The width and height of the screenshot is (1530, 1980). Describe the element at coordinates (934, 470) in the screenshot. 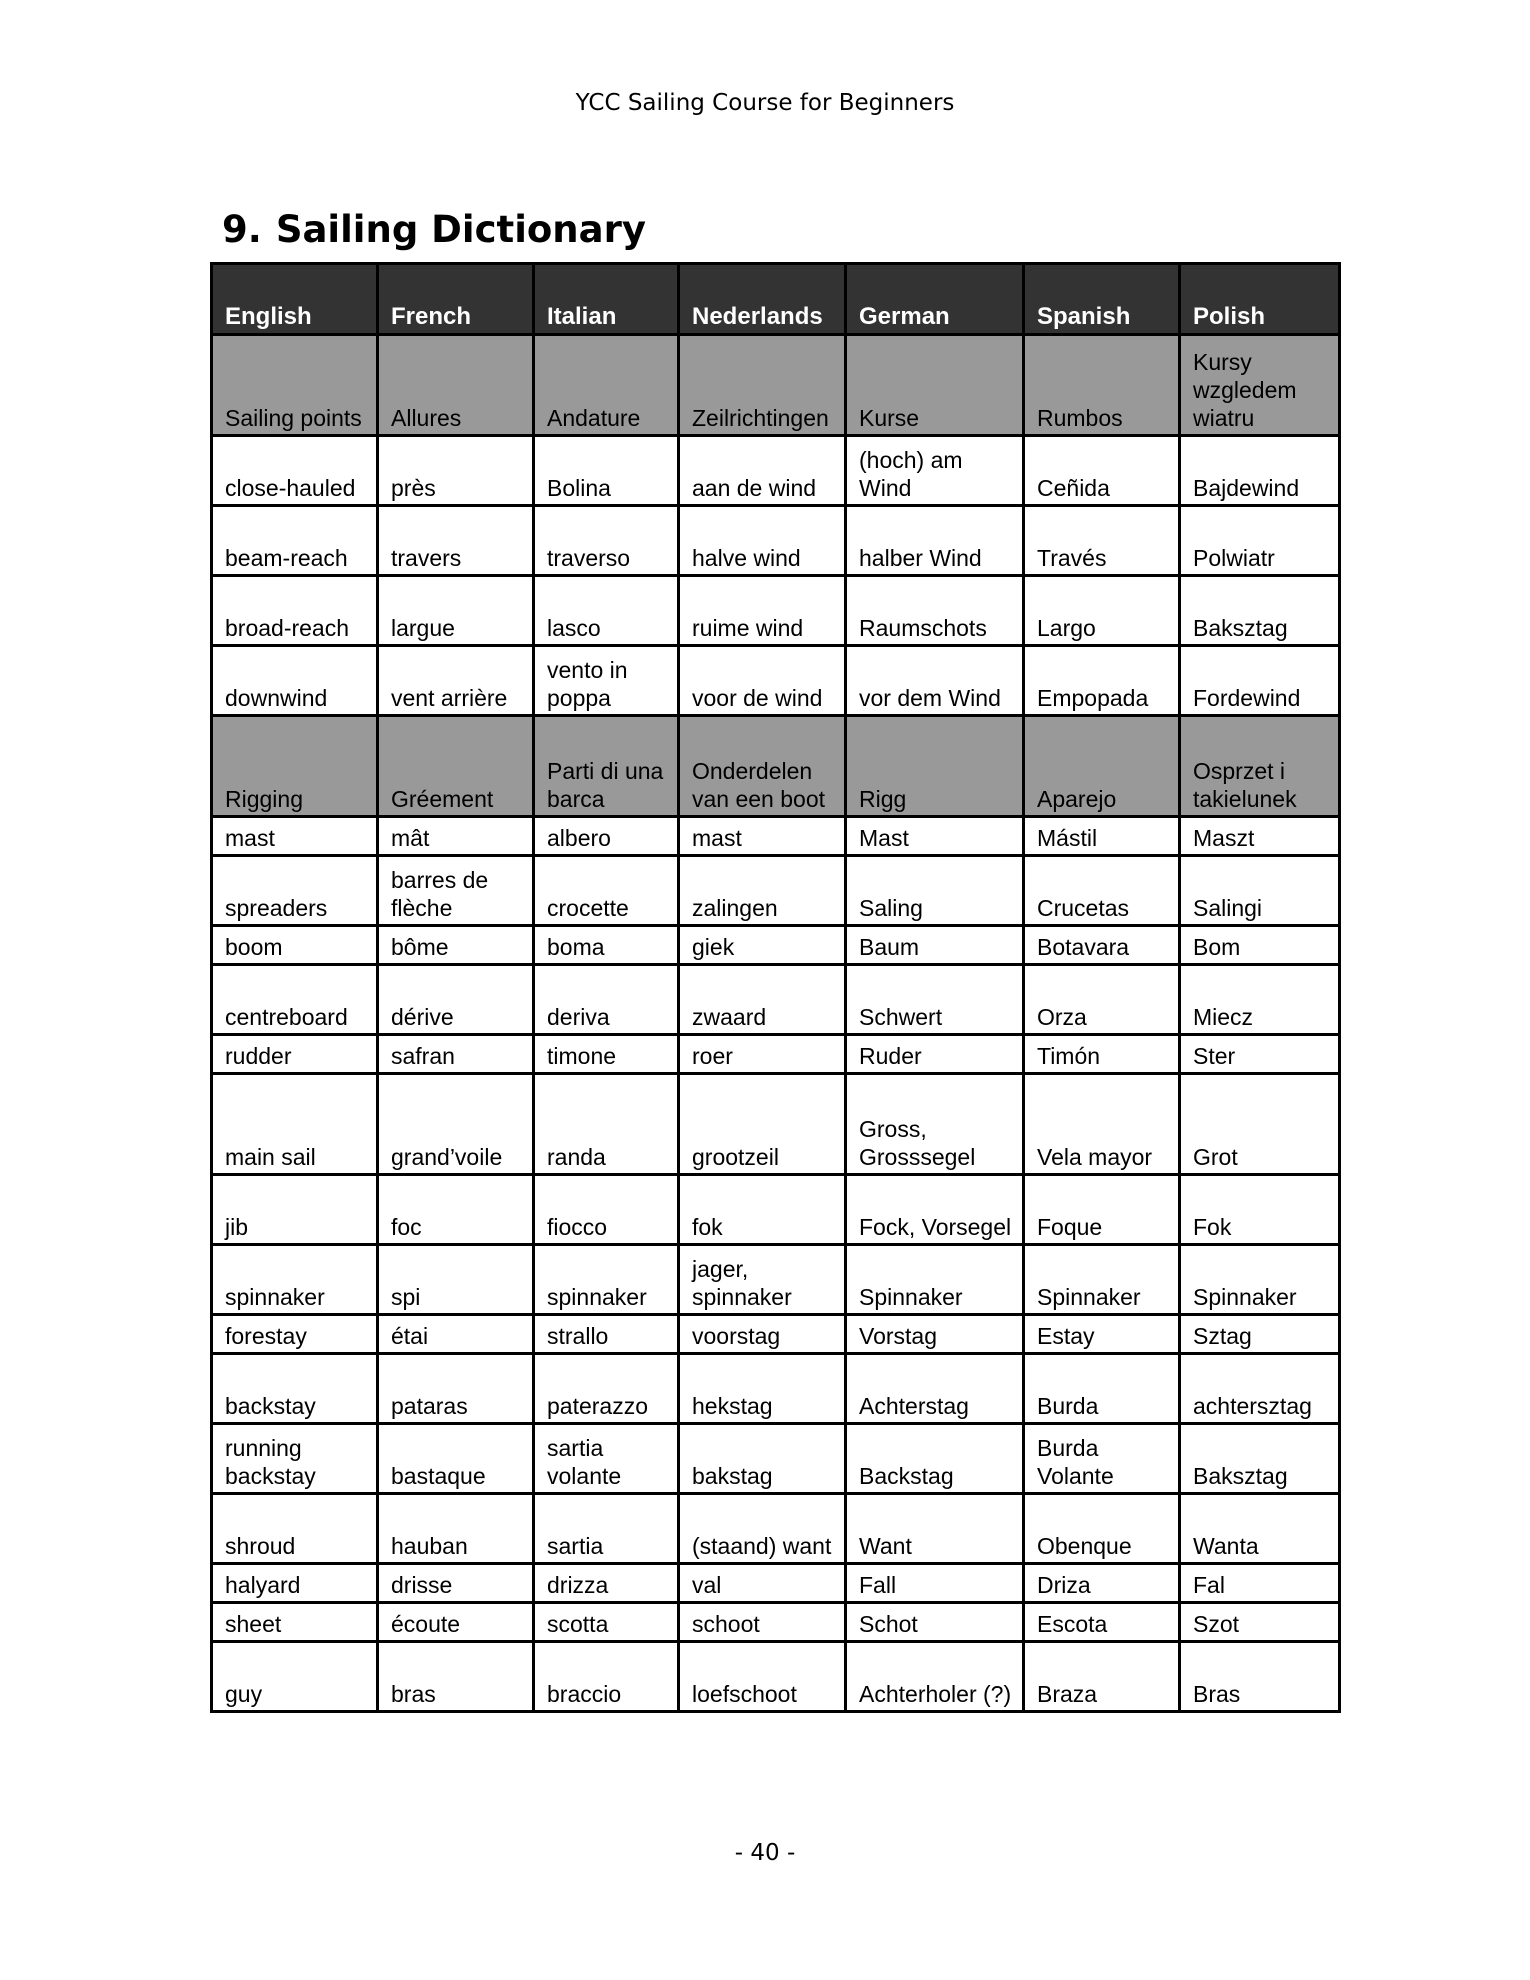

I see `cell-german: (hoch) am Wind` at that location.